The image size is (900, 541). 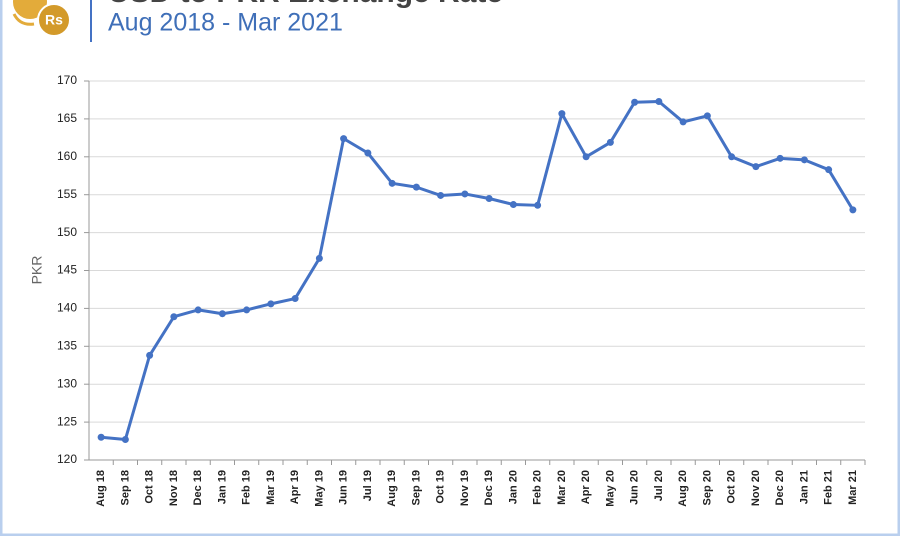 What do you see at coordinates (271, 487) in the screenshot?
I see `x-tick-label: Mar 19` at bounding box center [271, 487].